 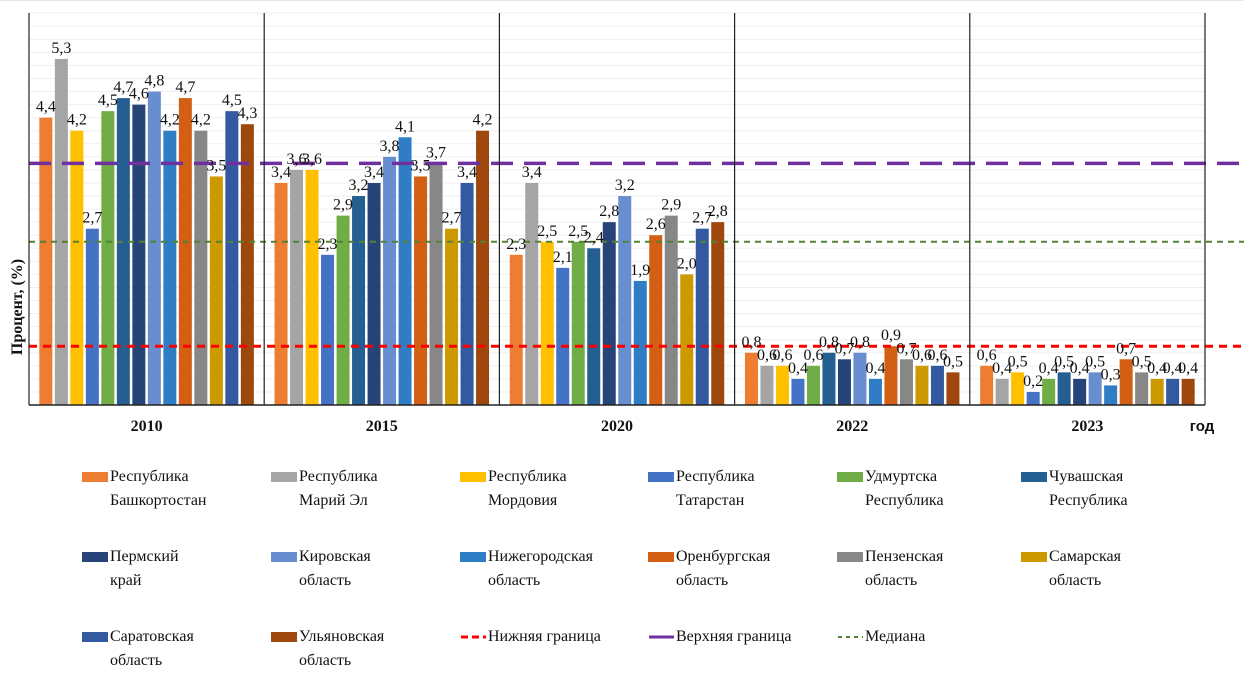 I want to click on data-label: 4,1, so click(x=405, y=126).